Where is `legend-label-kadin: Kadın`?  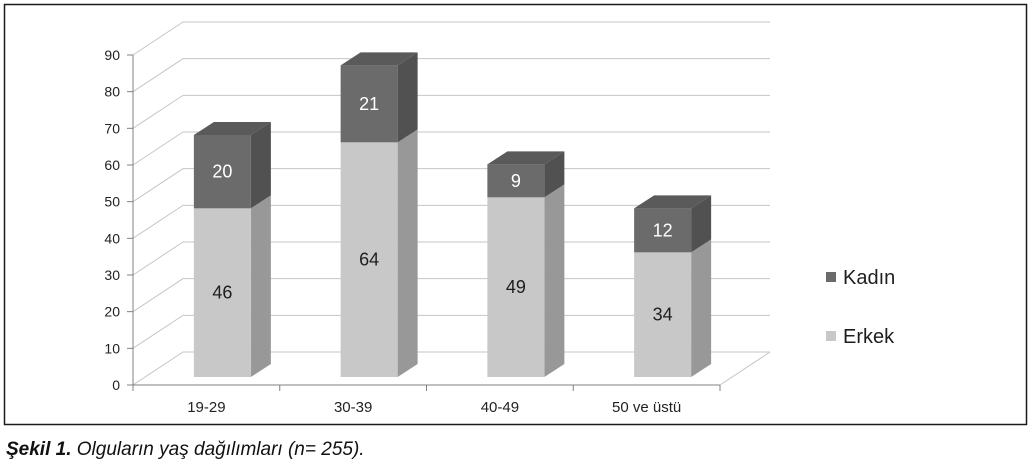
legend-label-kadin: Kadın is located at coordinates (869, 278).